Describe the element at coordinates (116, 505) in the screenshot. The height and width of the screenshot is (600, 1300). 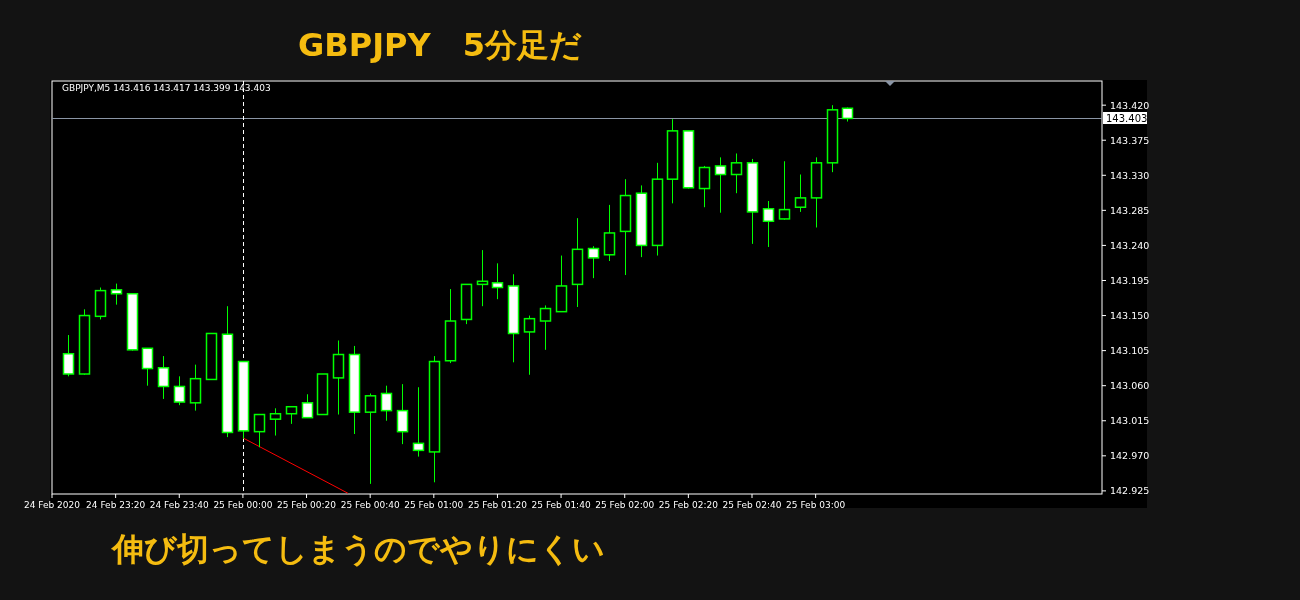
I see `x-tick-label: 24 Feb 23:20` at that location.